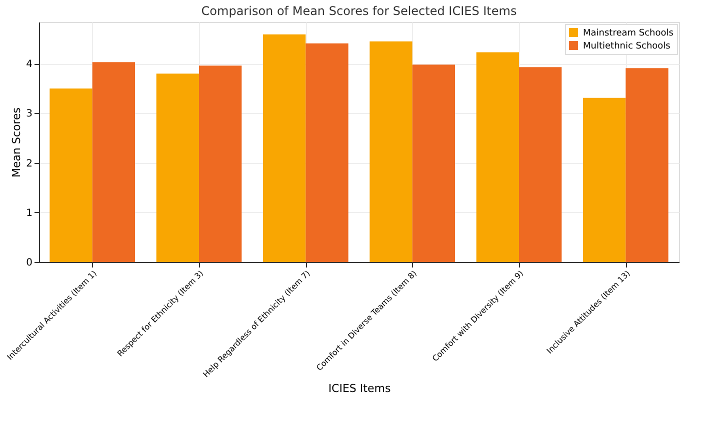 Image resolution: width=716 pixels, height=434 pixels. Describe the element at coordinates (627, 47) in the screenshot. I see `legend-label: Multiethnic Schools` at that location.